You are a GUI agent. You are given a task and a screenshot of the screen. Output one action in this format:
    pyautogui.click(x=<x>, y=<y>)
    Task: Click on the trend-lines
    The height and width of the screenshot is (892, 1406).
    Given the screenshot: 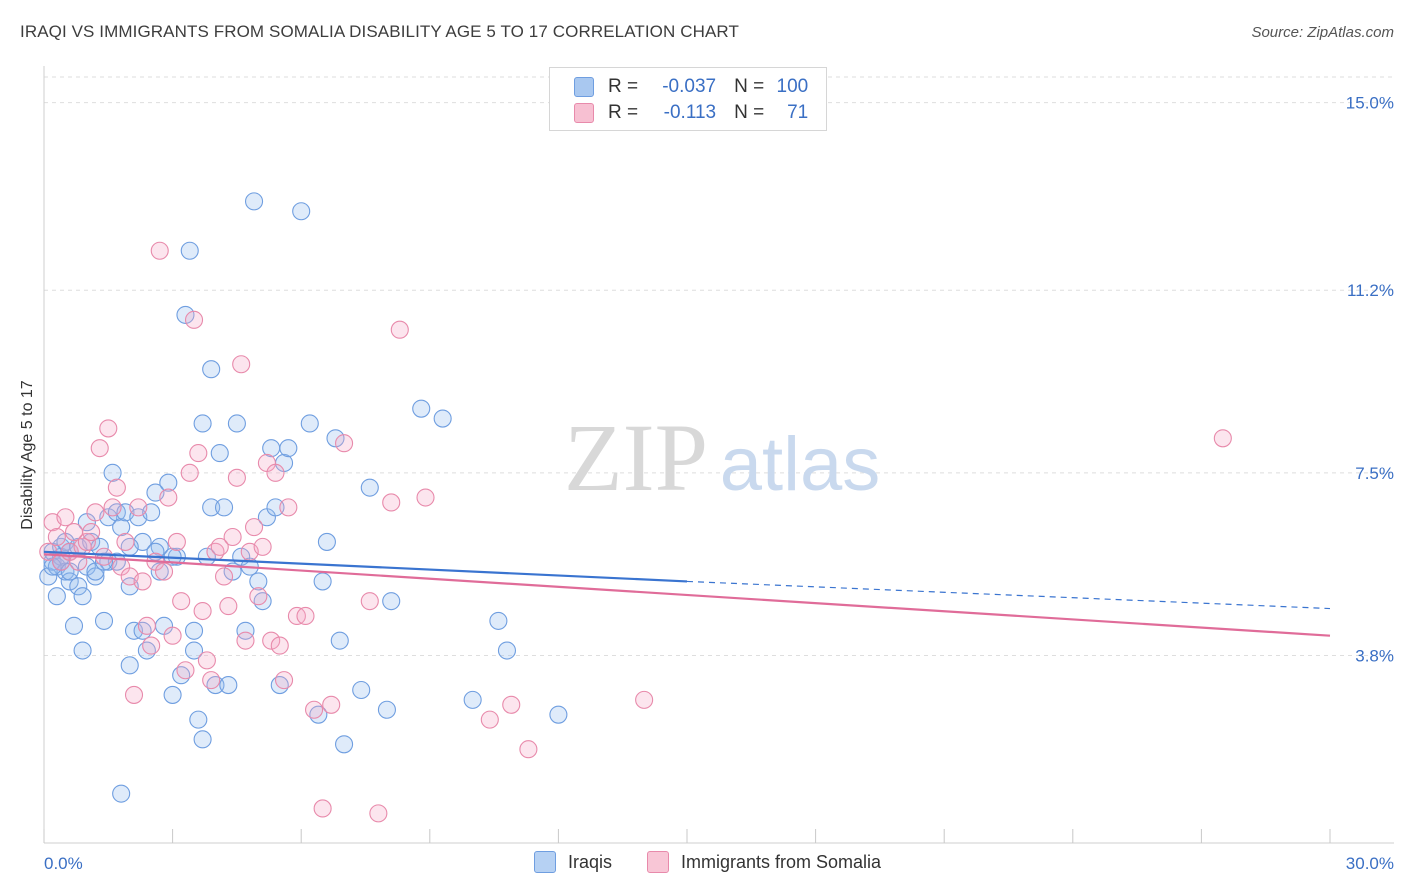 What is the action you would take?
    pyautogui.click(x=687, y=593)
    